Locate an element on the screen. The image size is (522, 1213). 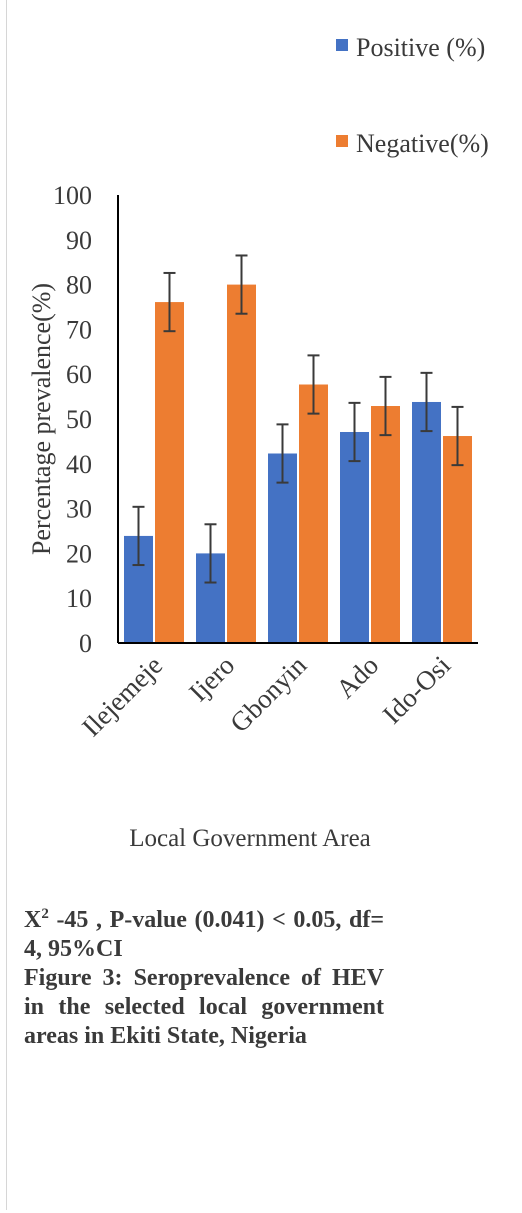
y-tick-label: 70 is located at coordinates (79, 329).